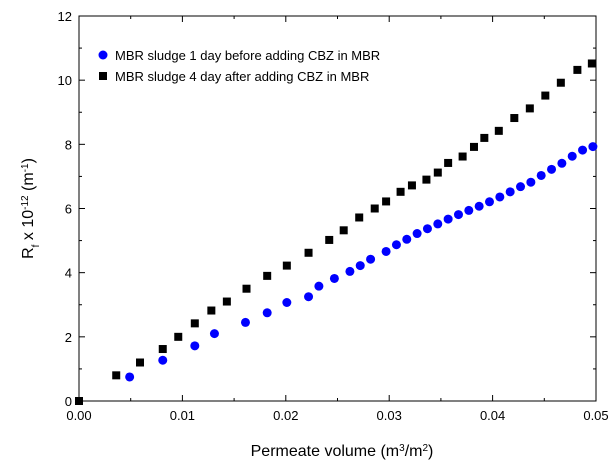  Describe the element at coordinates (68, 401) in the screenshot. I see `y-tick-label: 0` at that location.